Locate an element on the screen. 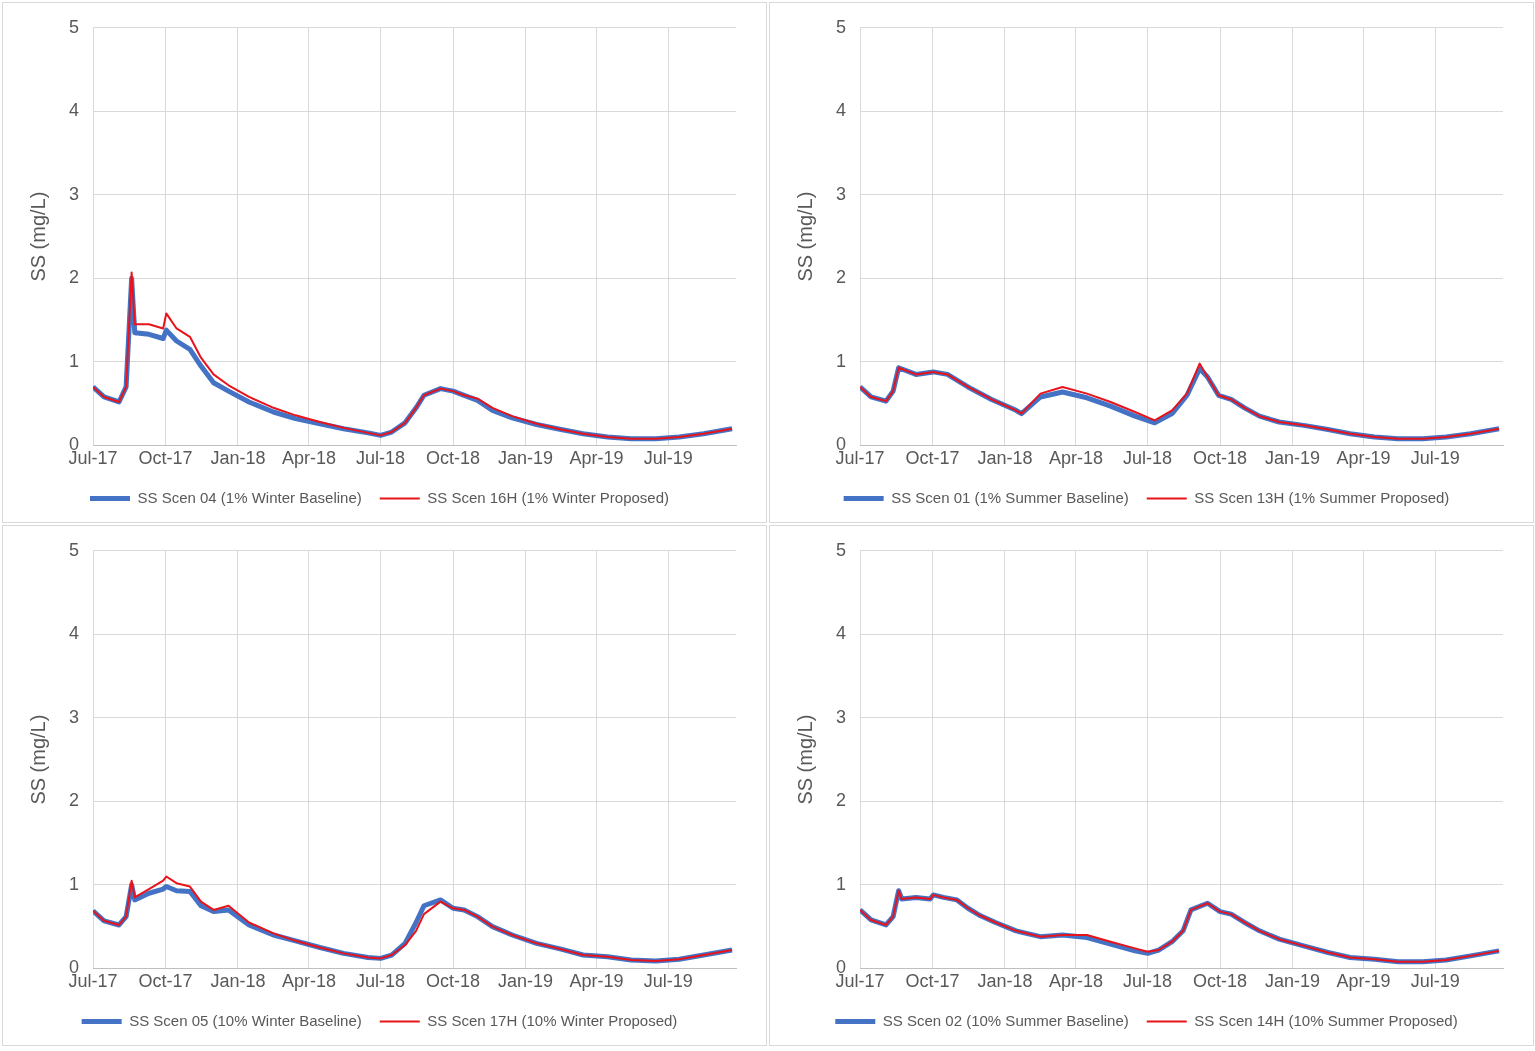  legend-label: SS Scen 04 (1% Winter Baseline) is located at coordinates (249, 497).